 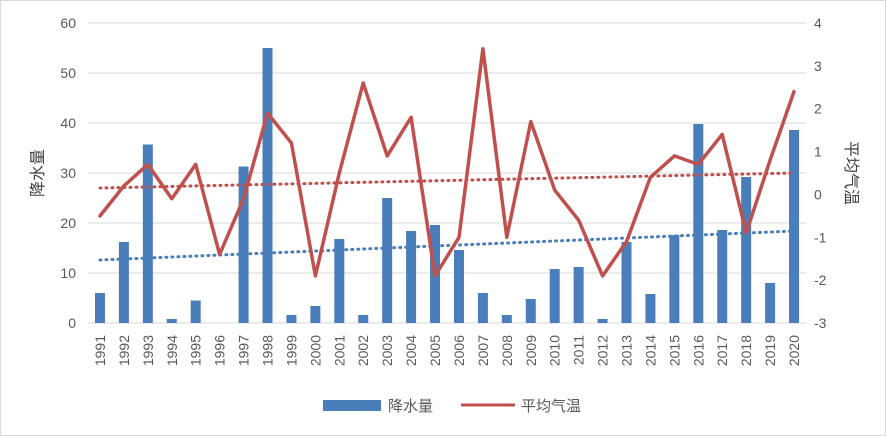 What do you see at coordinates (291, 350) in the screenshot?
I see `x-tick-label: 1999` at bounding box center [291, 350].